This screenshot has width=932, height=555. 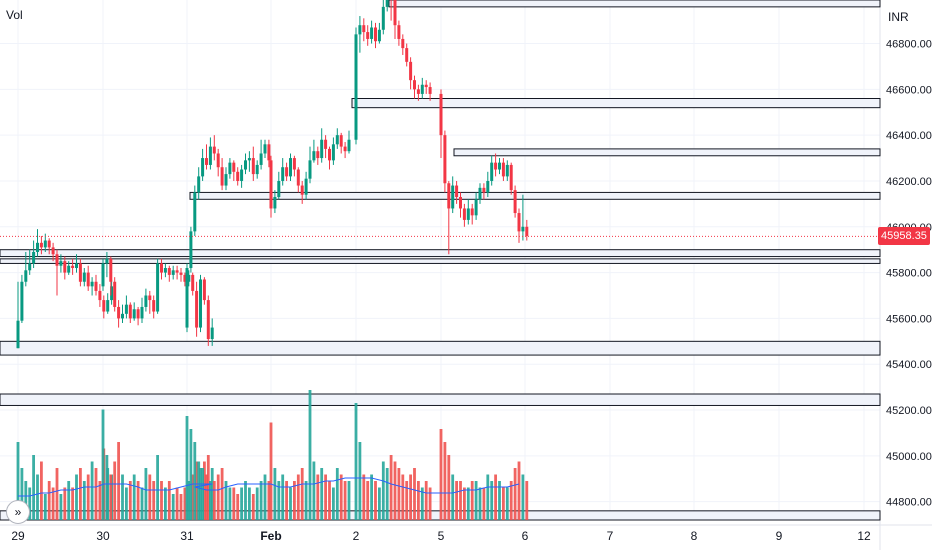 What do you see at coordinates (898, 17) in the screenshot?
I see `currency-label: INR` at bounding box center [898, 17].